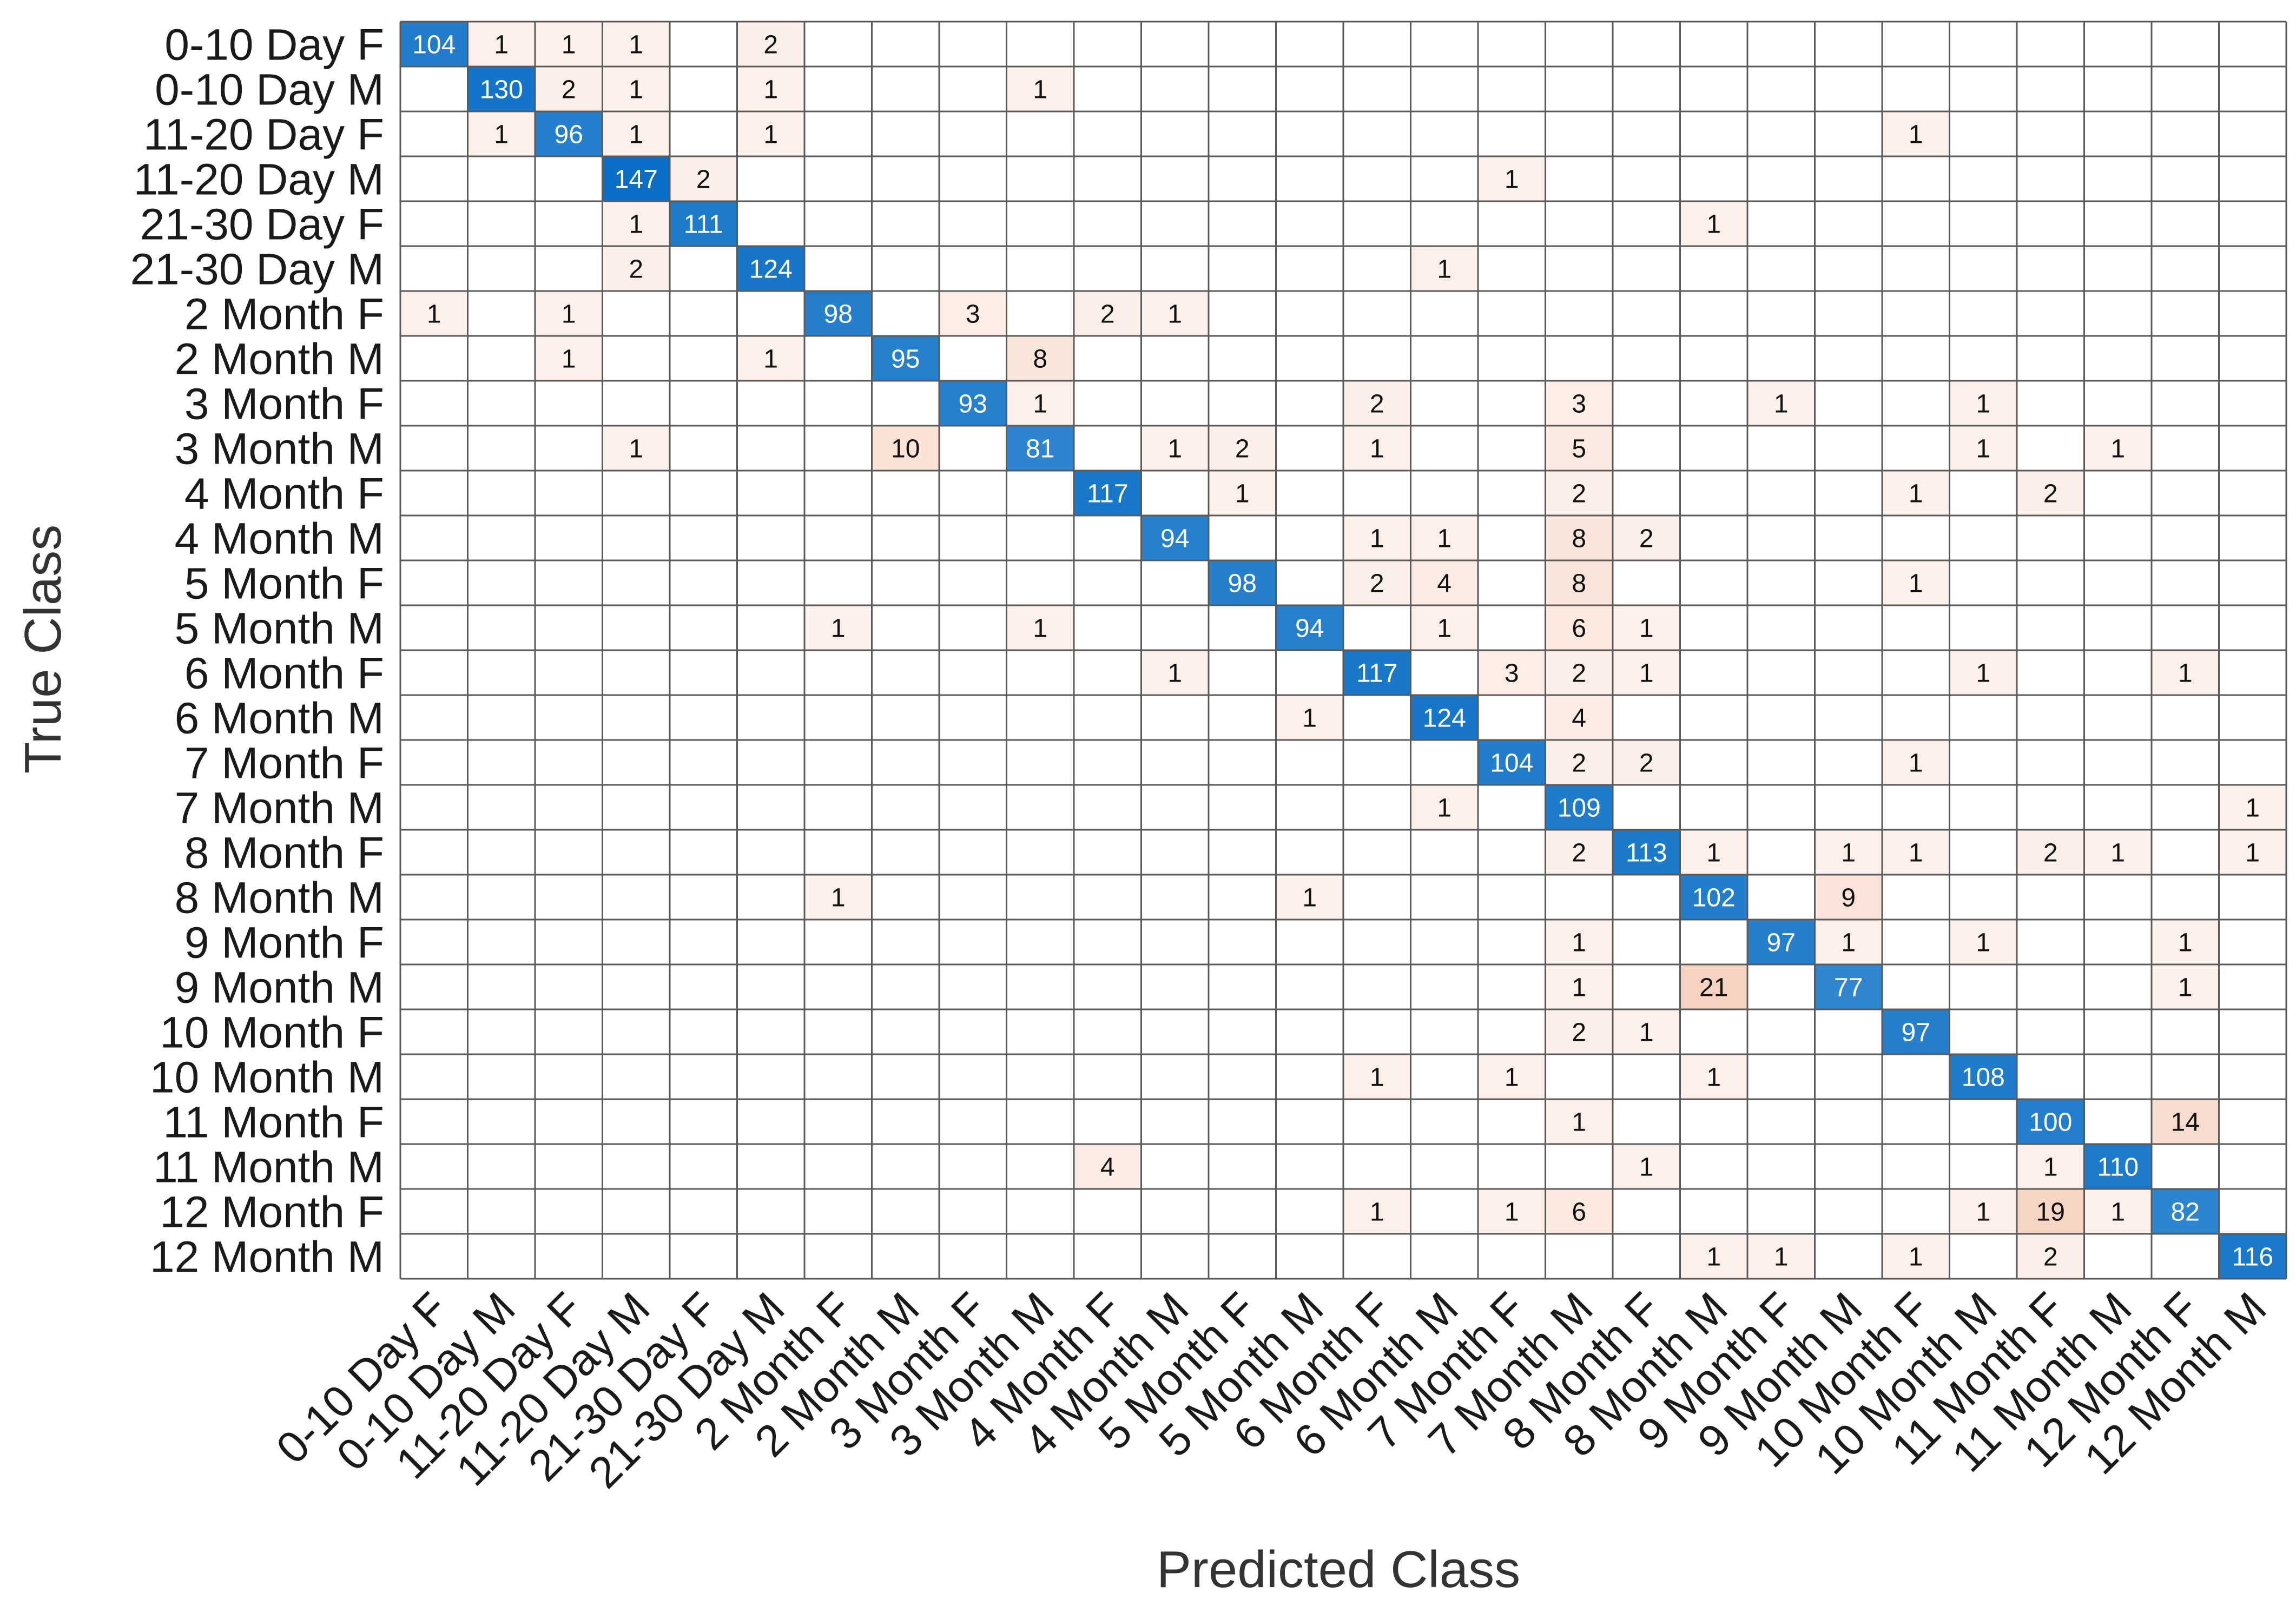 The image size is (2296, 1606). I want to click on cell-value: 113, so click(1647, 854).